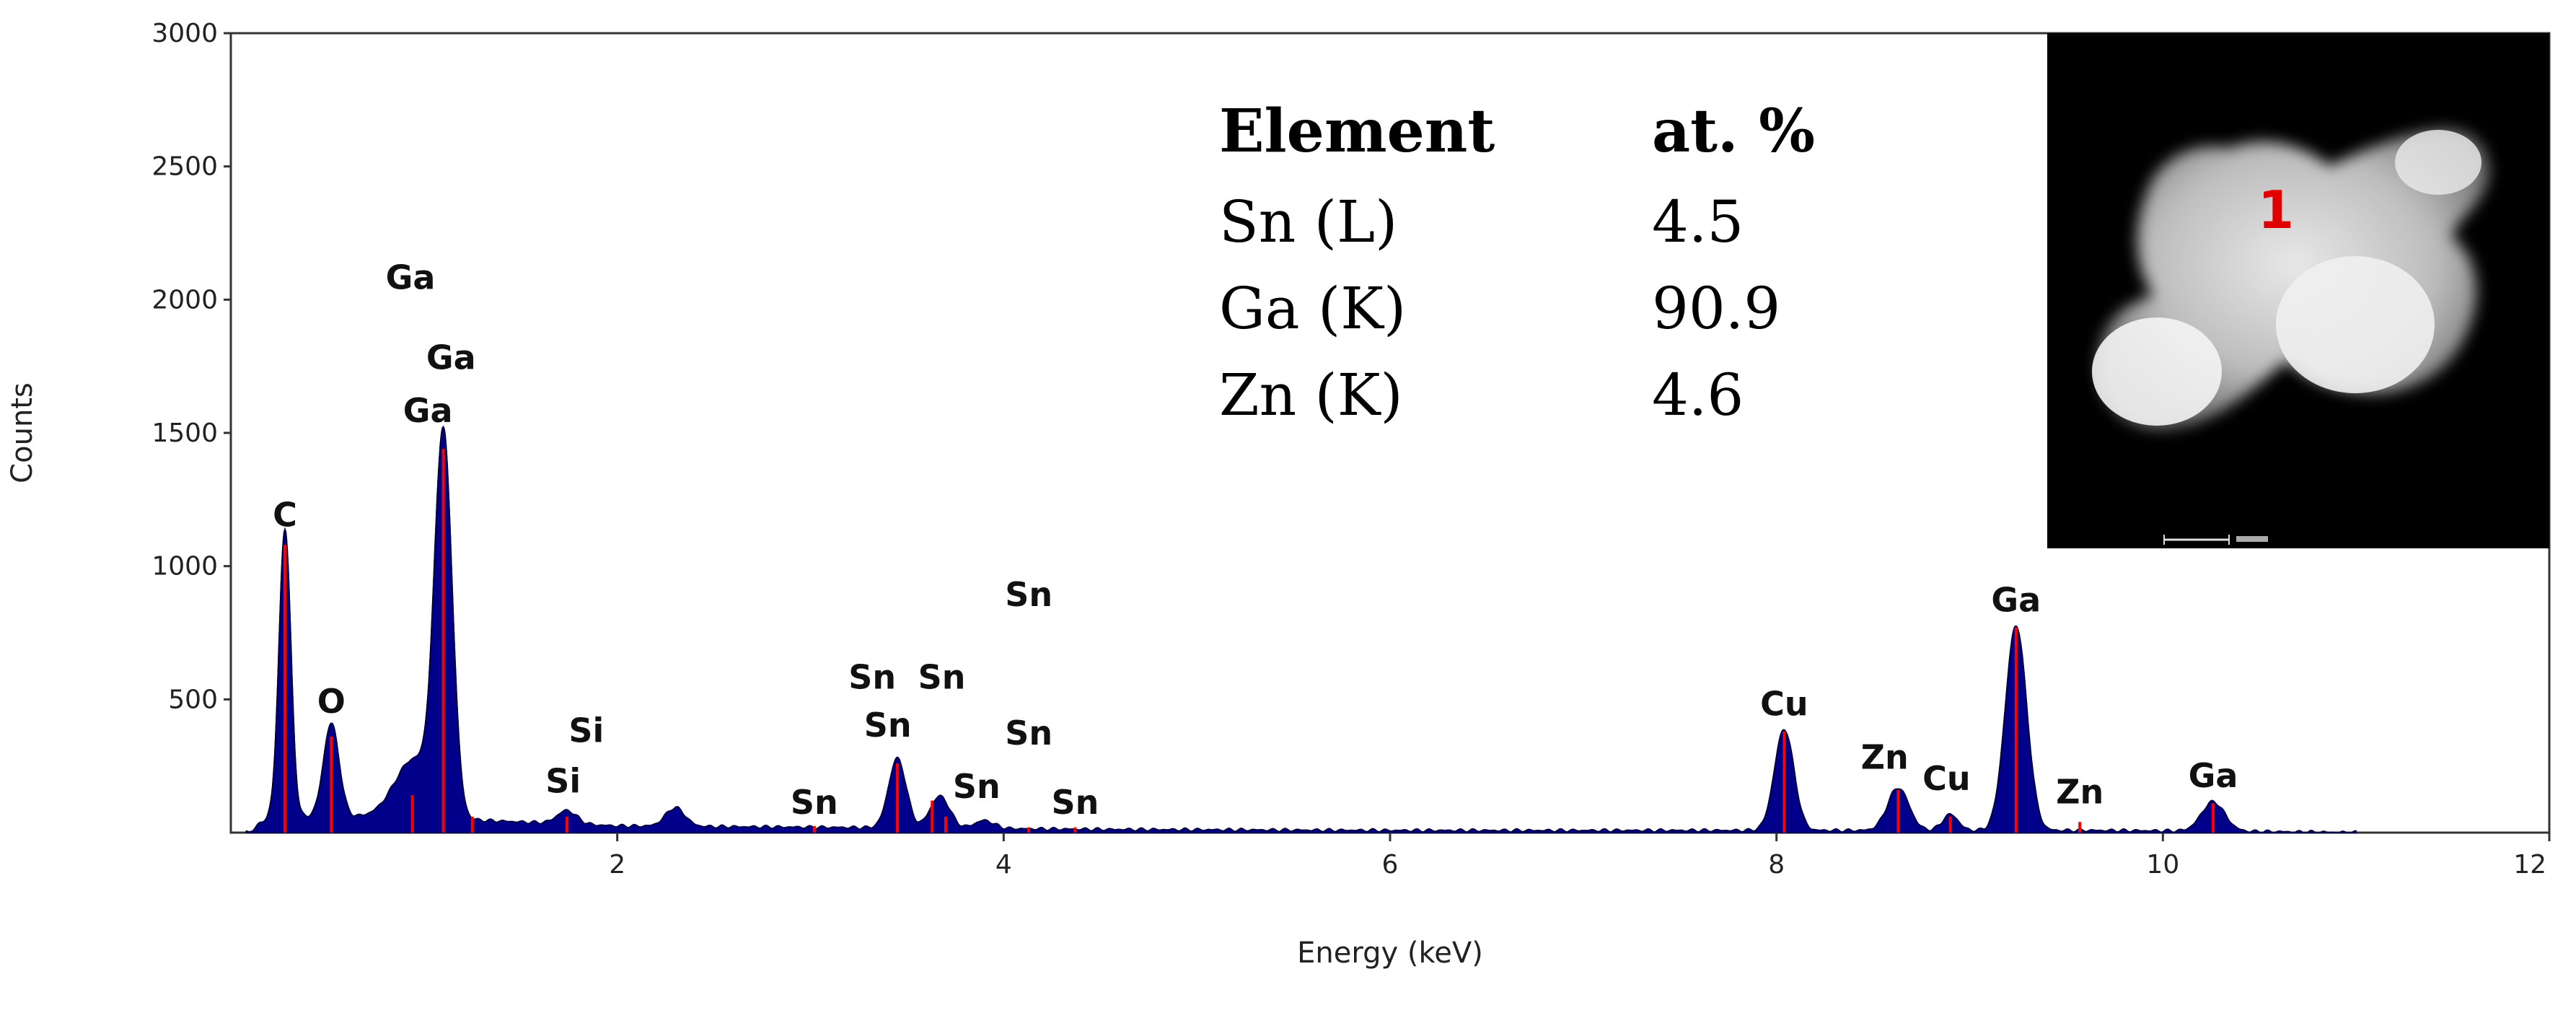 The width and height of the screenshot is (2576, 1013). I want to click on table-row-percent: 4.5, so click(1698, 221).